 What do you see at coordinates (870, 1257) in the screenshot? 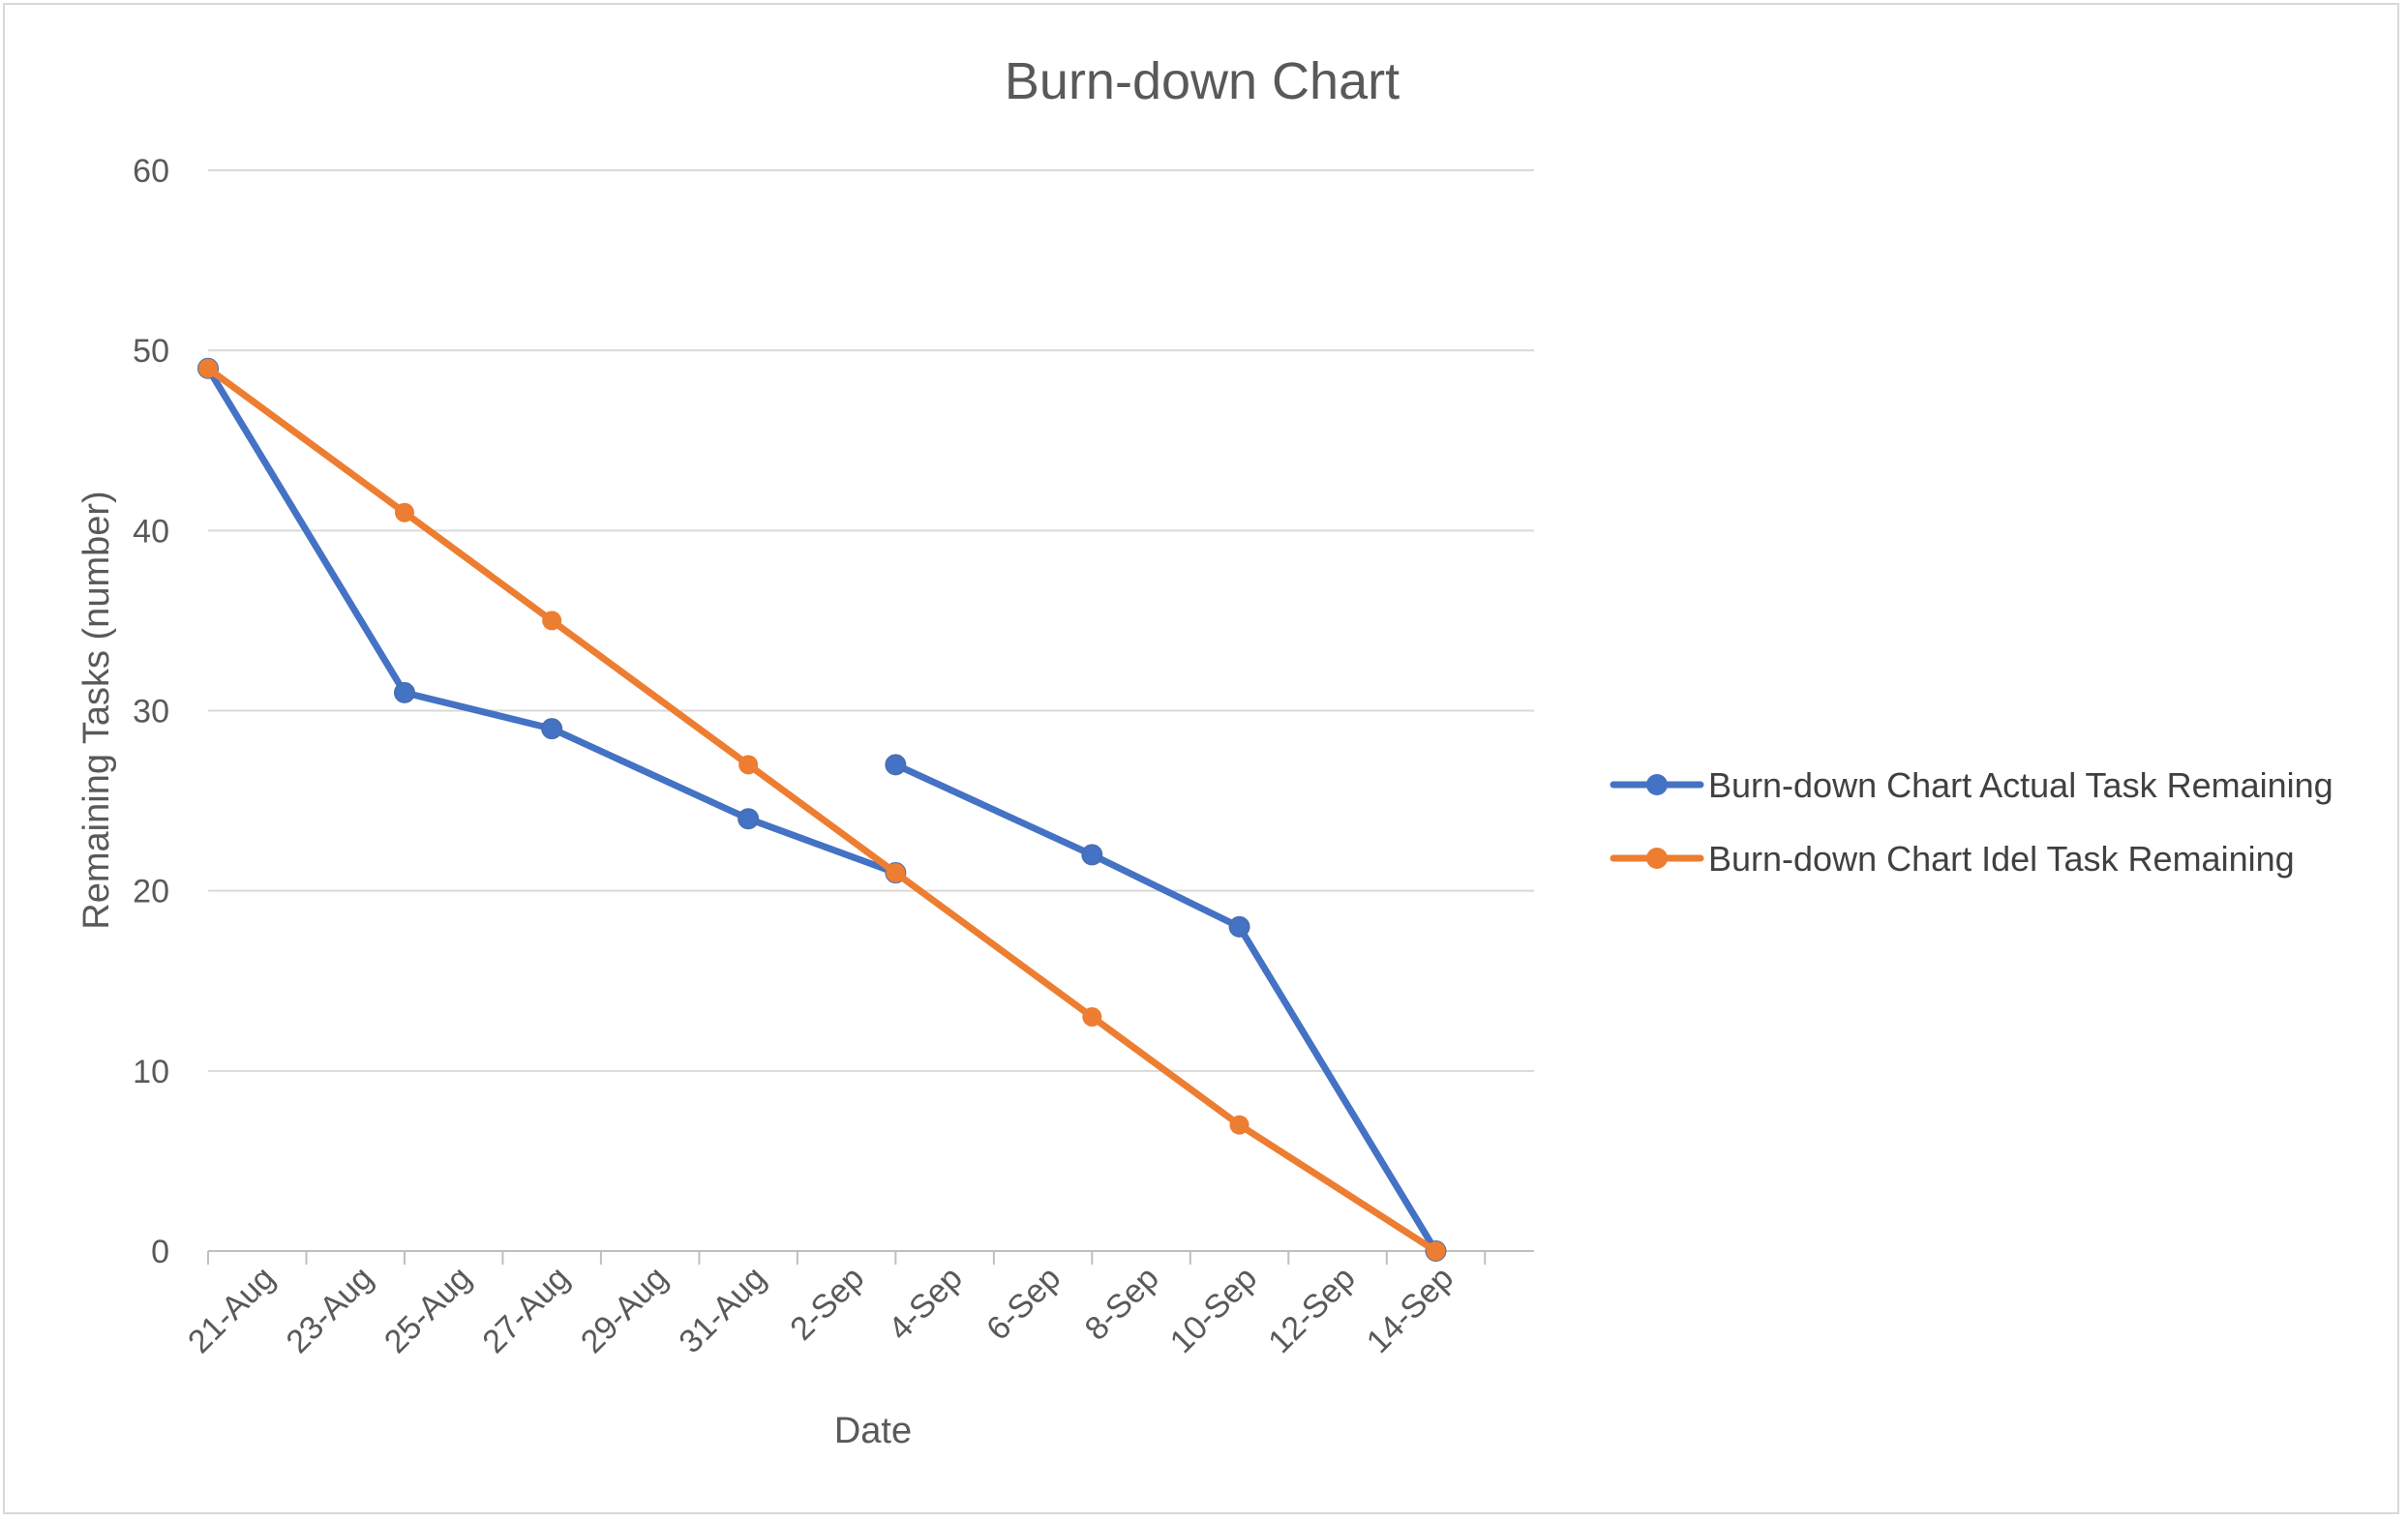
I see `x-axis` at bounding box center [870, 1257].